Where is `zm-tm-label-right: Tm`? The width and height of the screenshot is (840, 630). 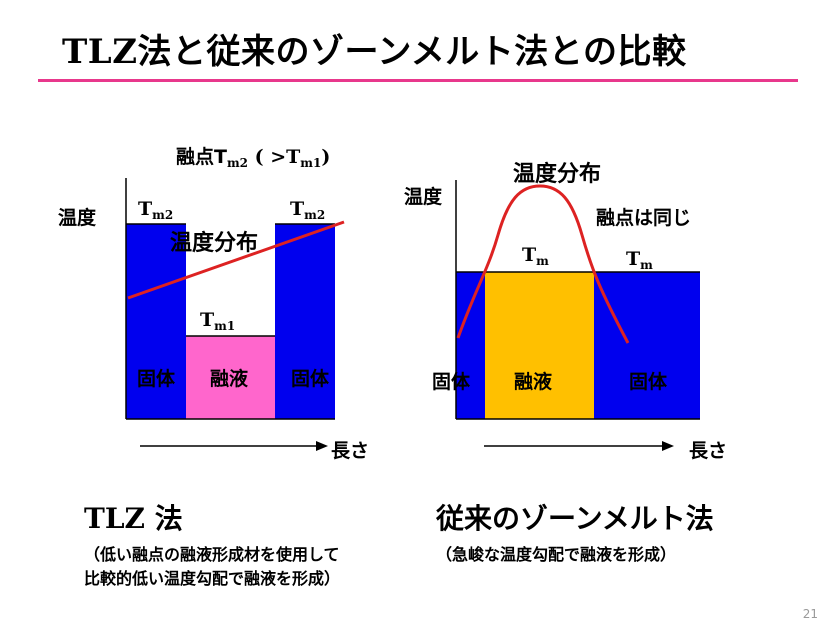 zm-tm-label-right: Tm is located at coordinates (639, 260).